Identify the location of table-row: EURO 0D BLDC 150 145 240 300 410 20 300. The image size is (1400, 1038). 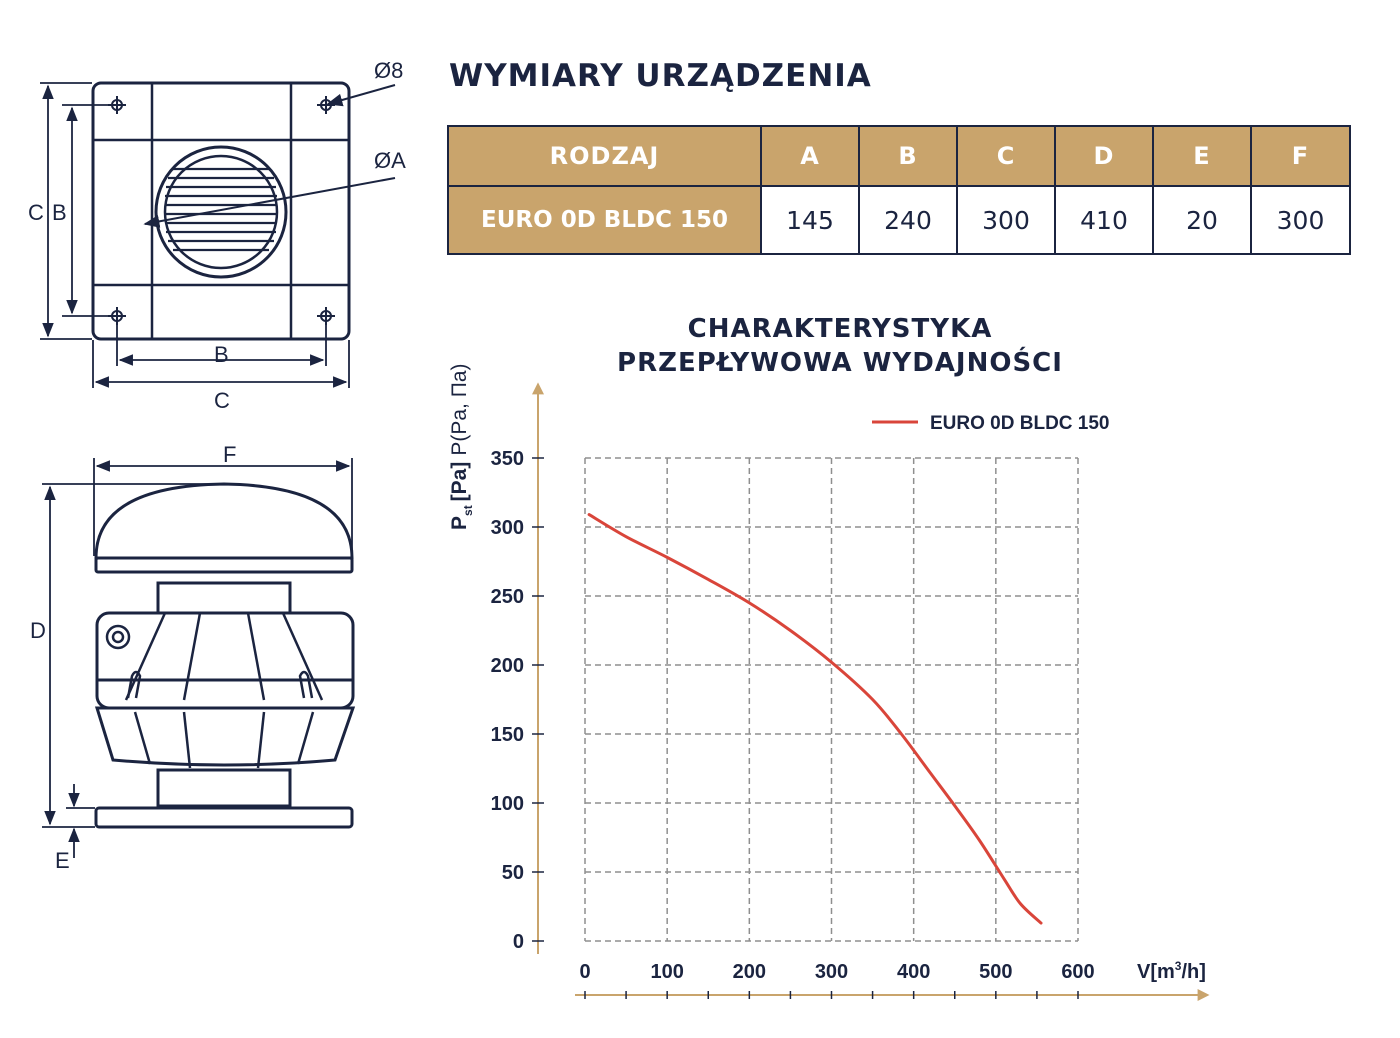
(899, 220).